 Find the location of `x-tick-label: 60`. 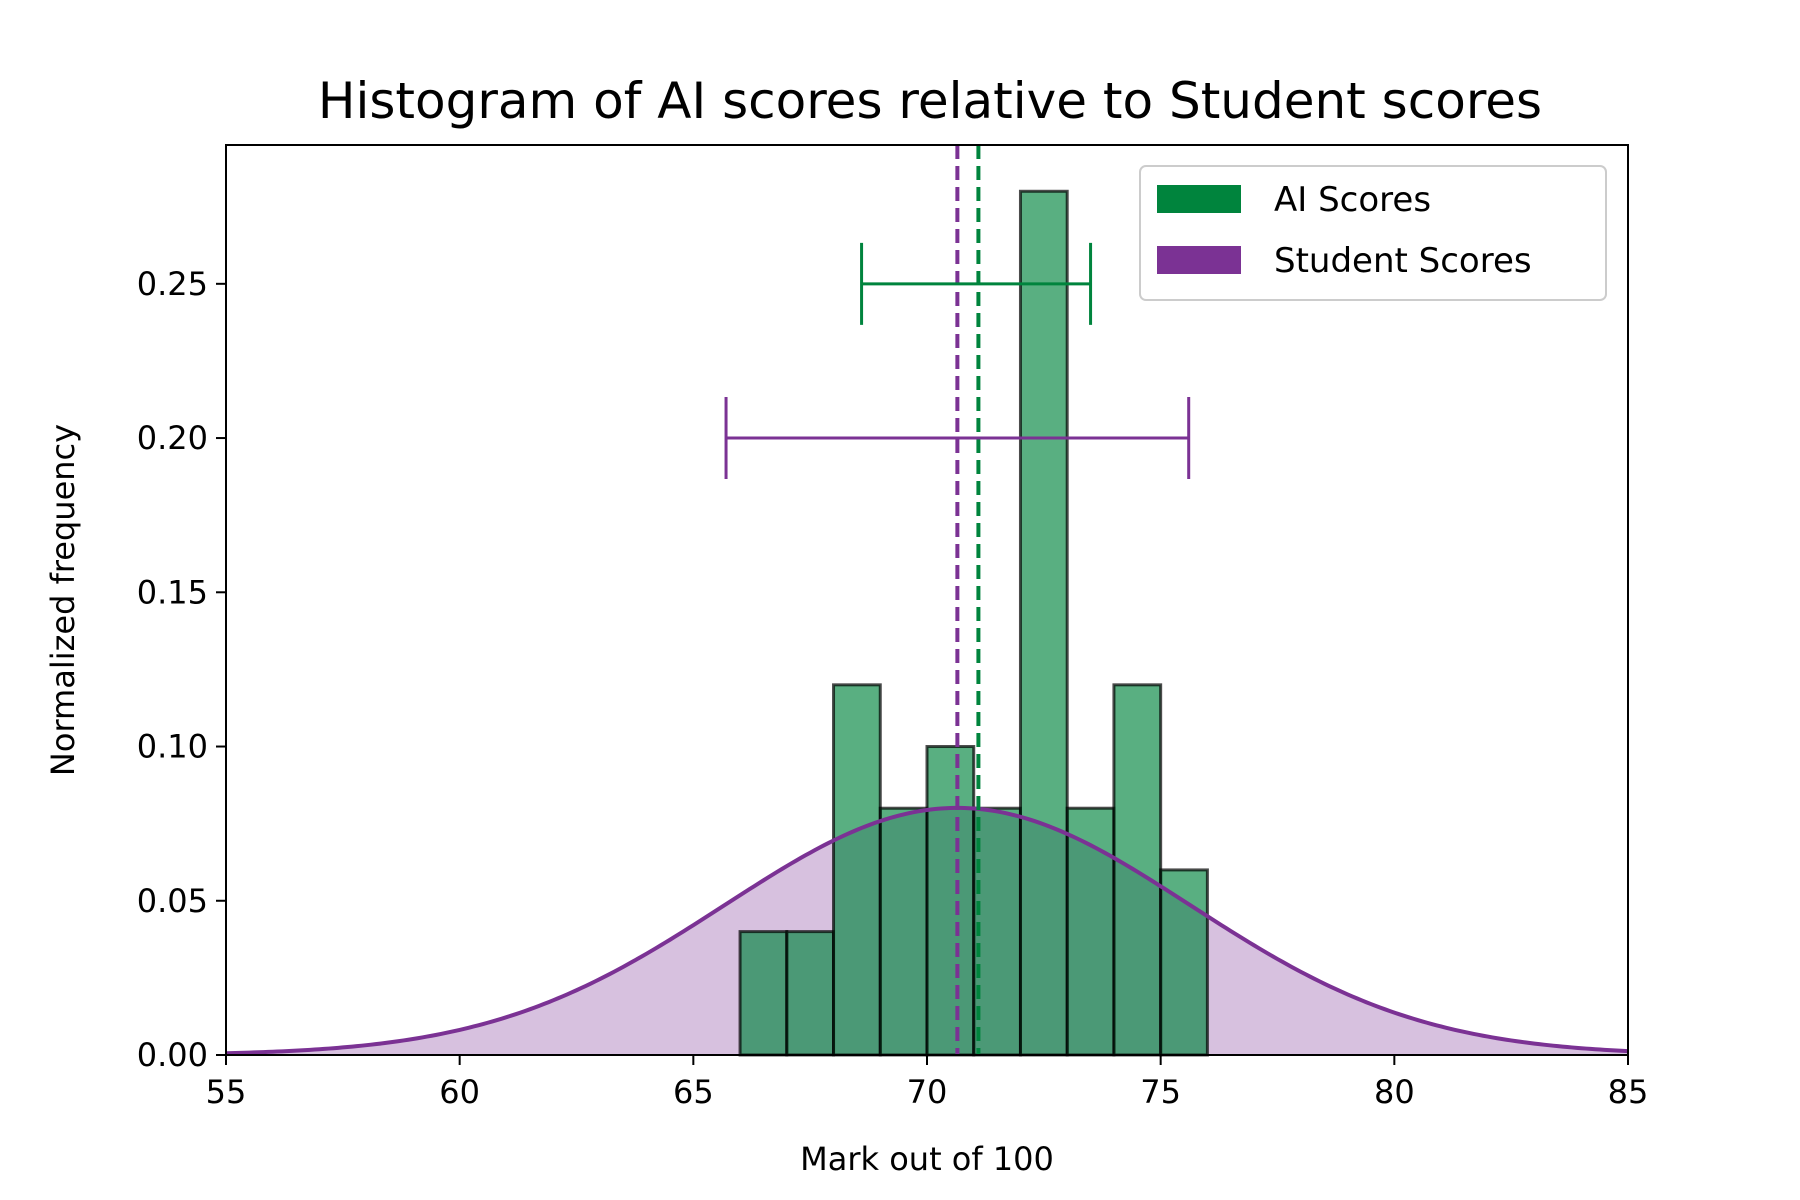

x-tick-label: 60 is located at coordinates (459, 1092).